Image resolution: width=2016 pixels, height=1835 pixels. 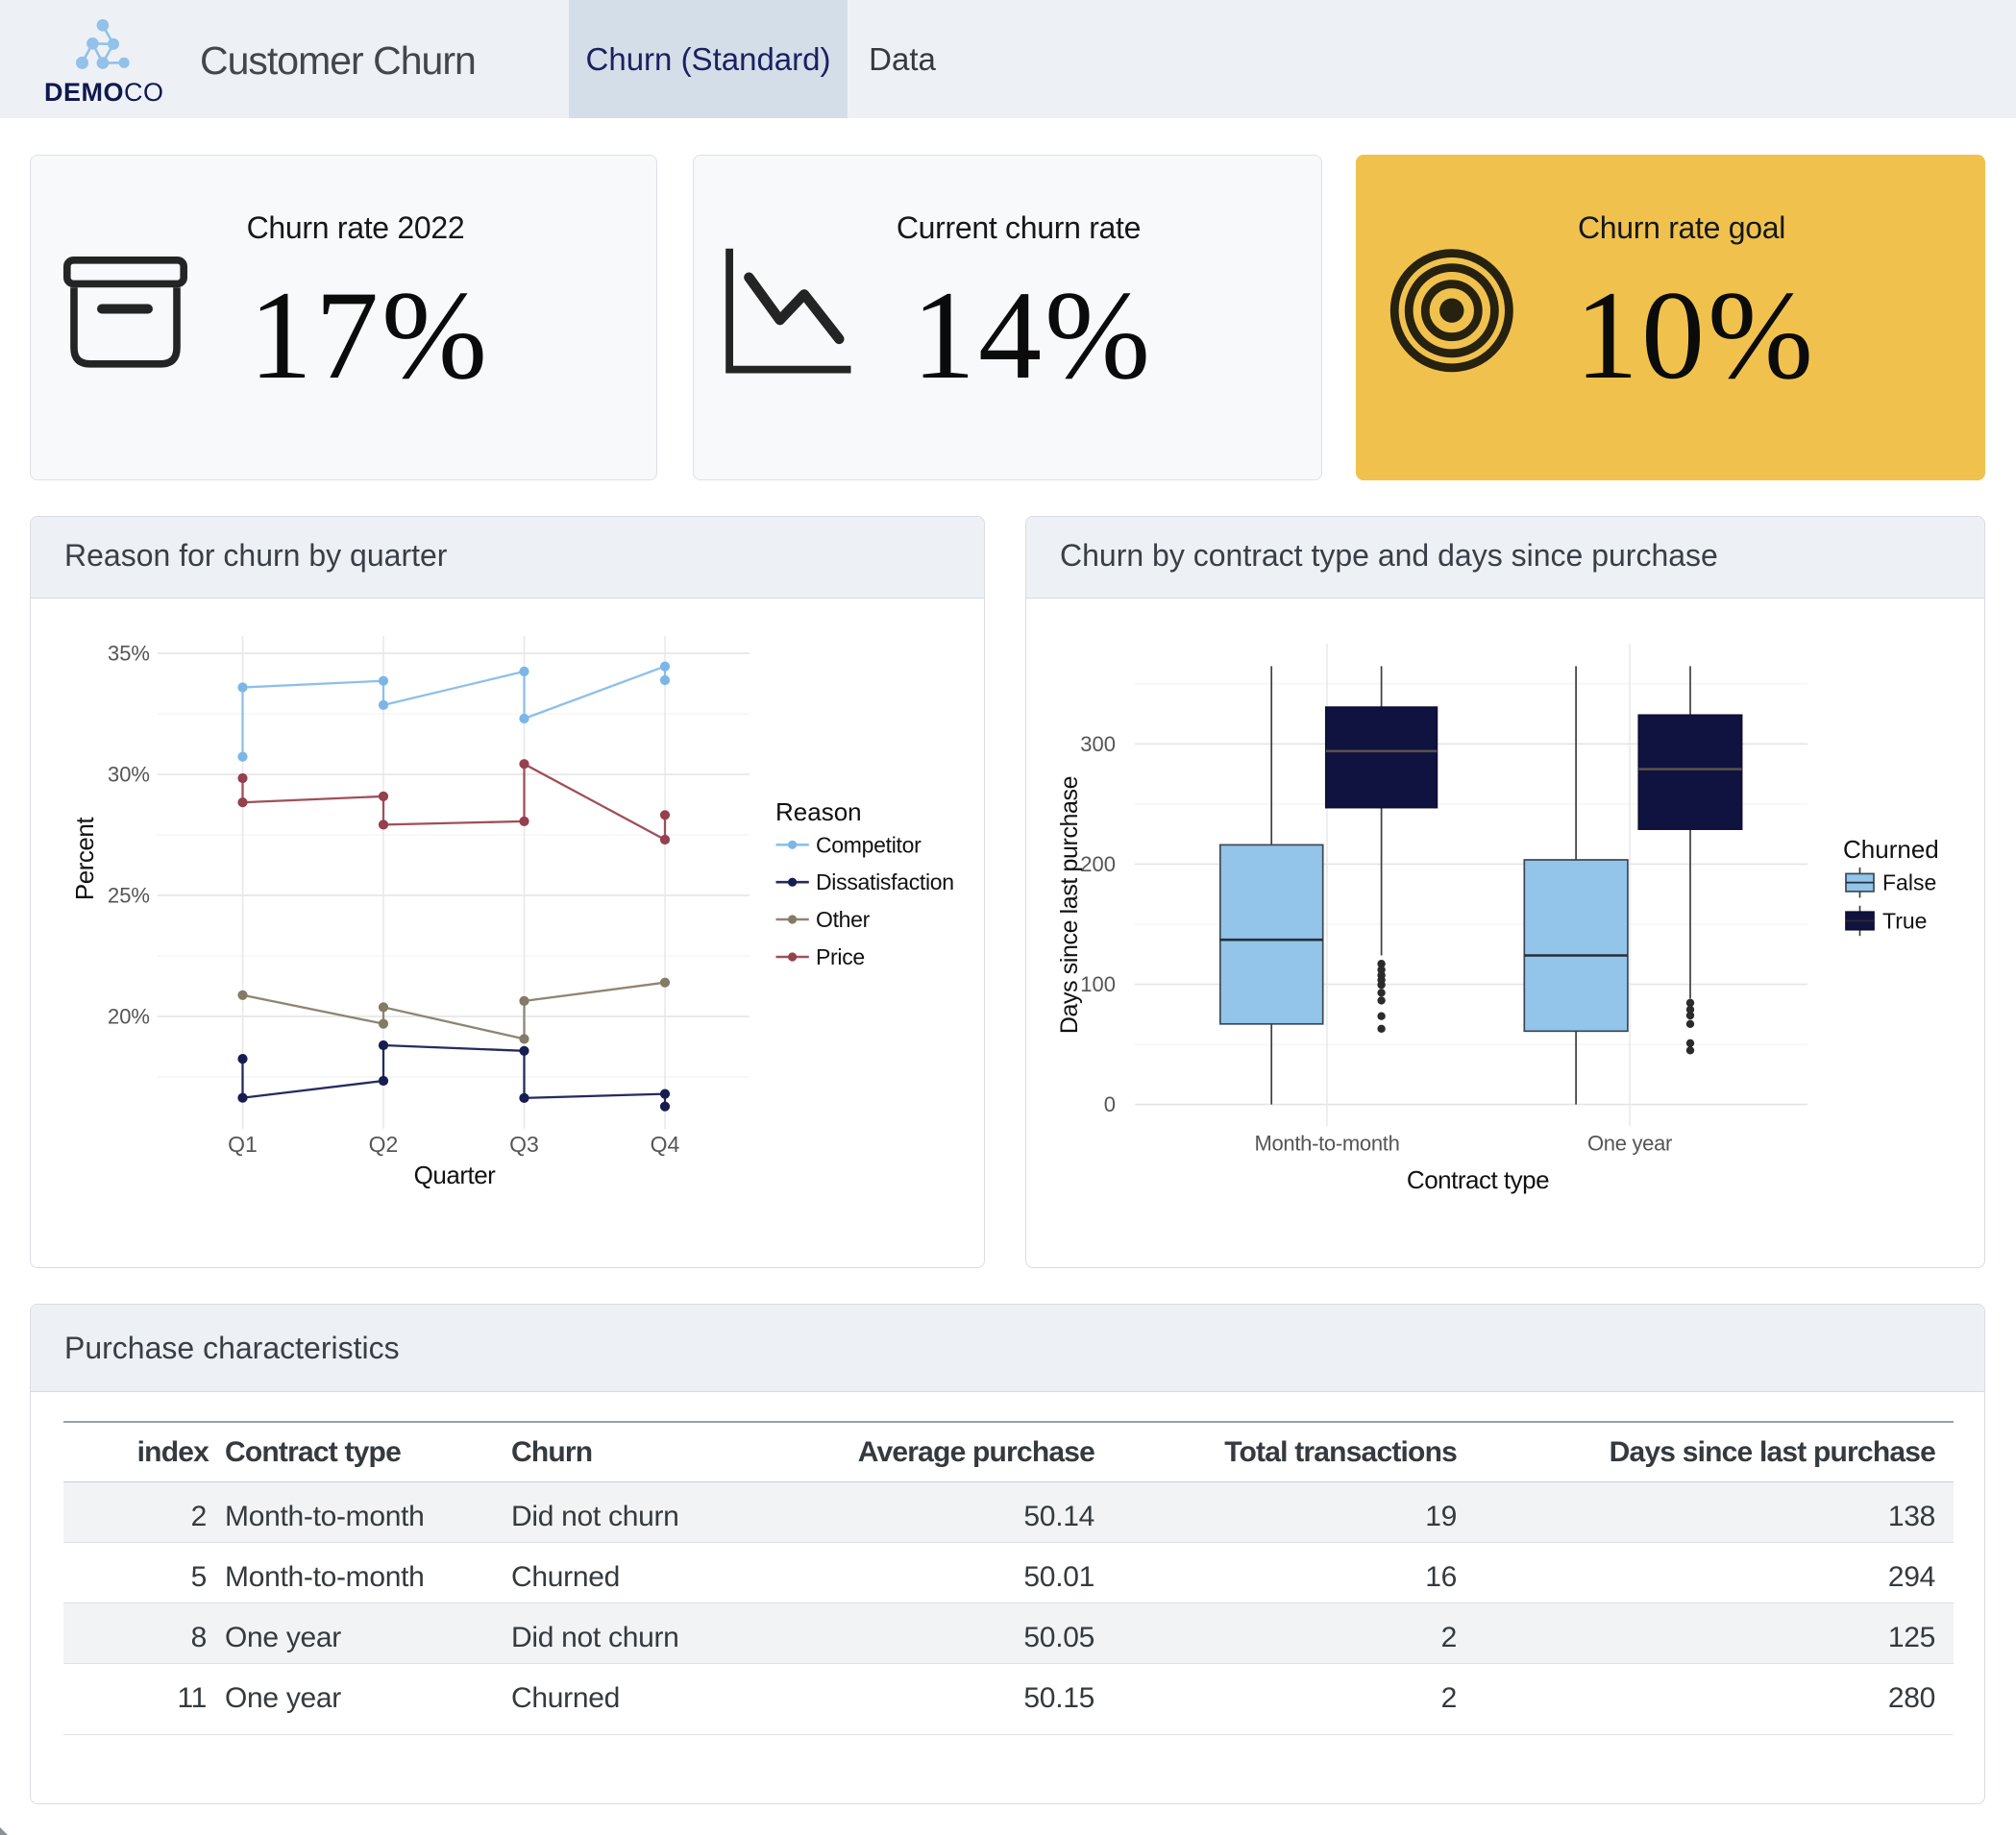 What do you see at coordinates (129, 1017) in the screenshot?
I see `svg-text: 20%` at bounding box center [129, 1017].